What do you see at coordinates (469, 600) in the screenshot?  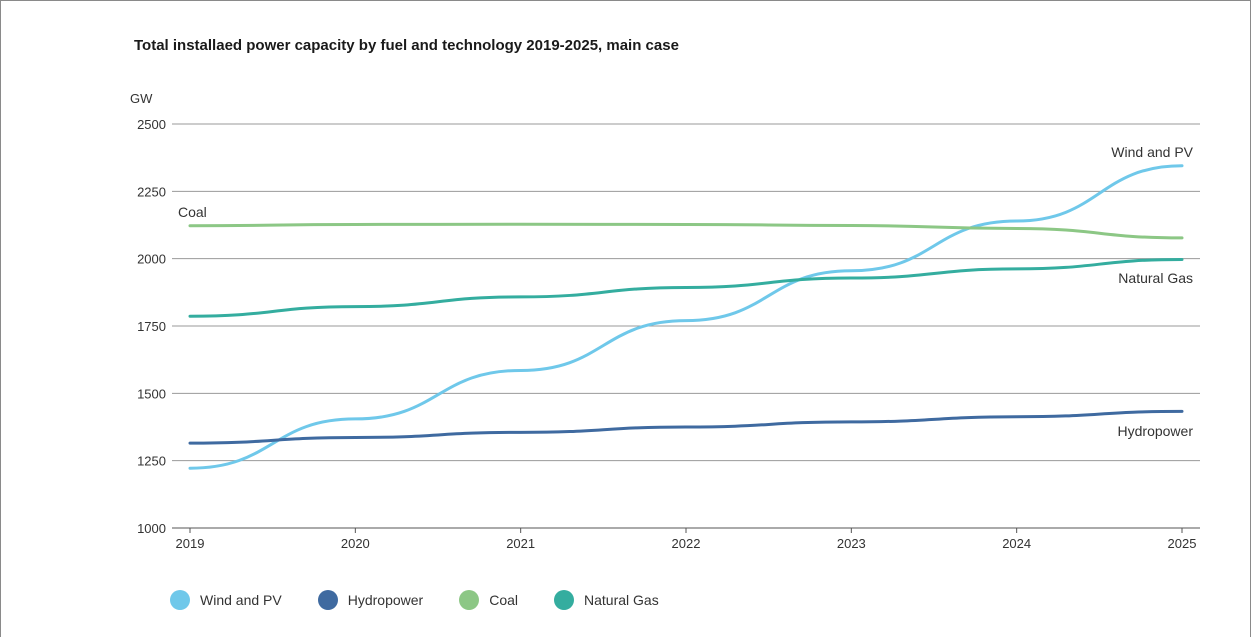 I see `legend-swatch-coal` at bounding box center [469, 600].